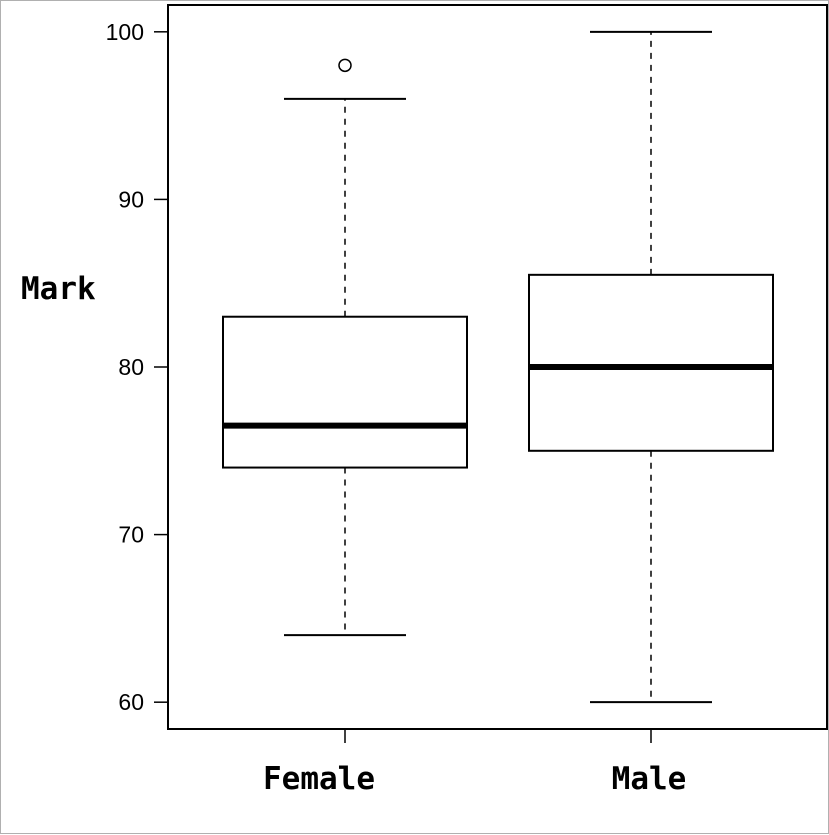 The image size is (829, 835). Describe the element at coordinates (649, 779) in the screenshot. I see `x-category-label-male: Male` at that location.